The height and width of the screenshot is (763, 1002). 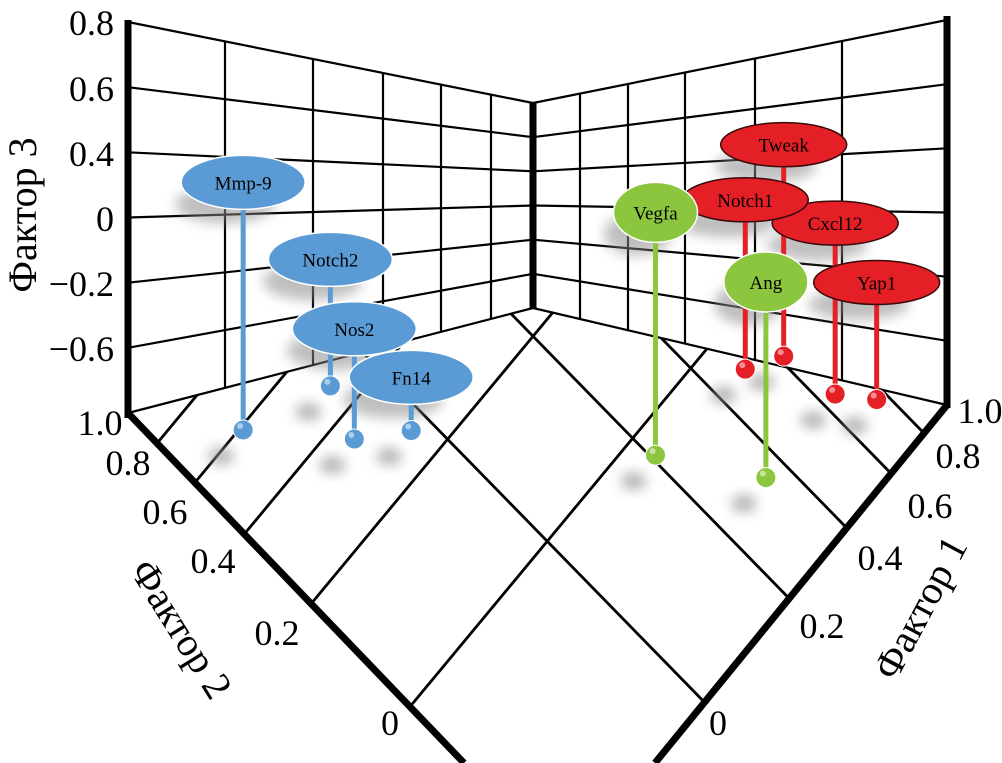 I want to click on point-label: Notch2, so click(x=330, y=260).